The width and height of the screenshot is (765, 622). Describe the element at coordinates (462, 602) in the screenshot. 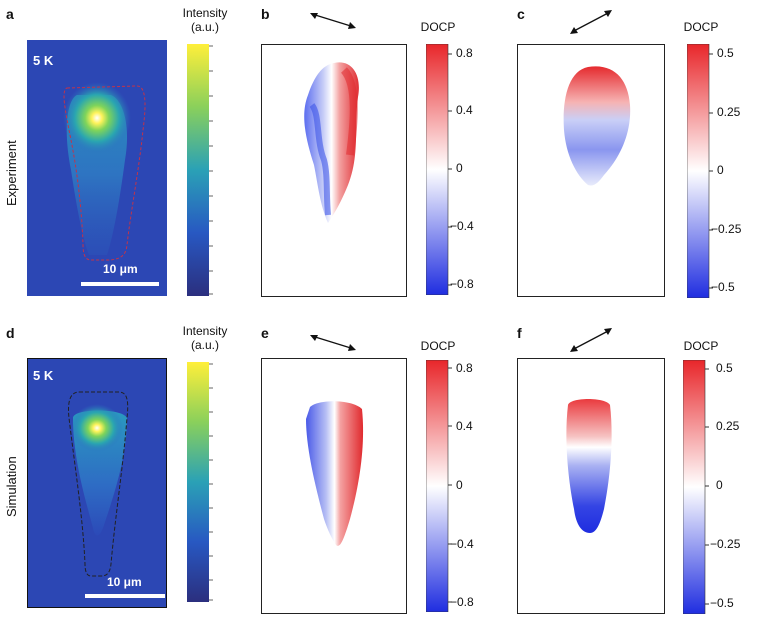

I see `docp-tick-e-4: −0.8` at that location.